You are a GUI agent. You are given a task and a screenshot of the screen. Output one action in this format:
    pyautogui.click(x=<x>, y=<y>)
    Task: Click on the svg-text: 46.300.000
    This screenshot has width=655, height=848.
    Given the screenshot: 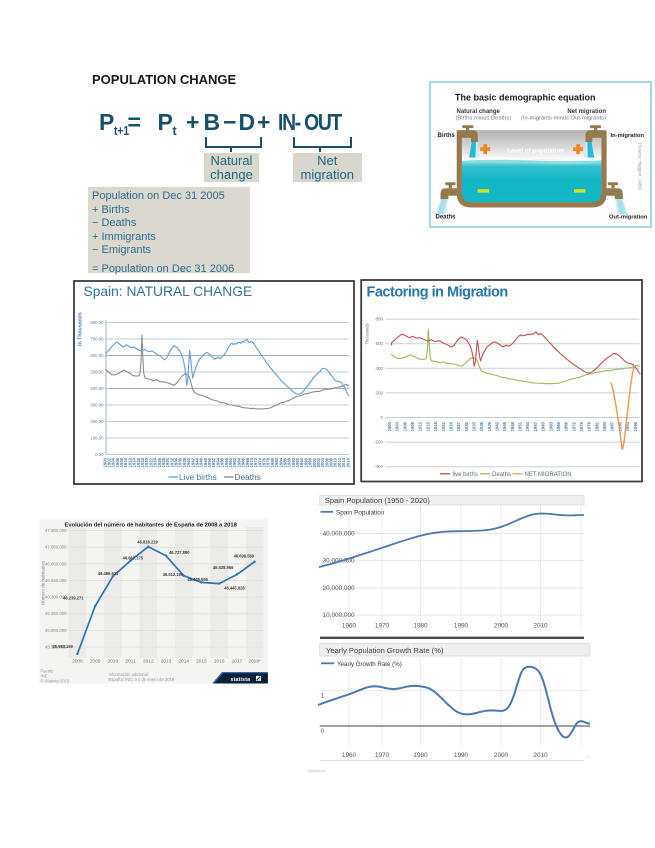 What is the action you would take?
    pyautogui.click(x=55, y=597)
    